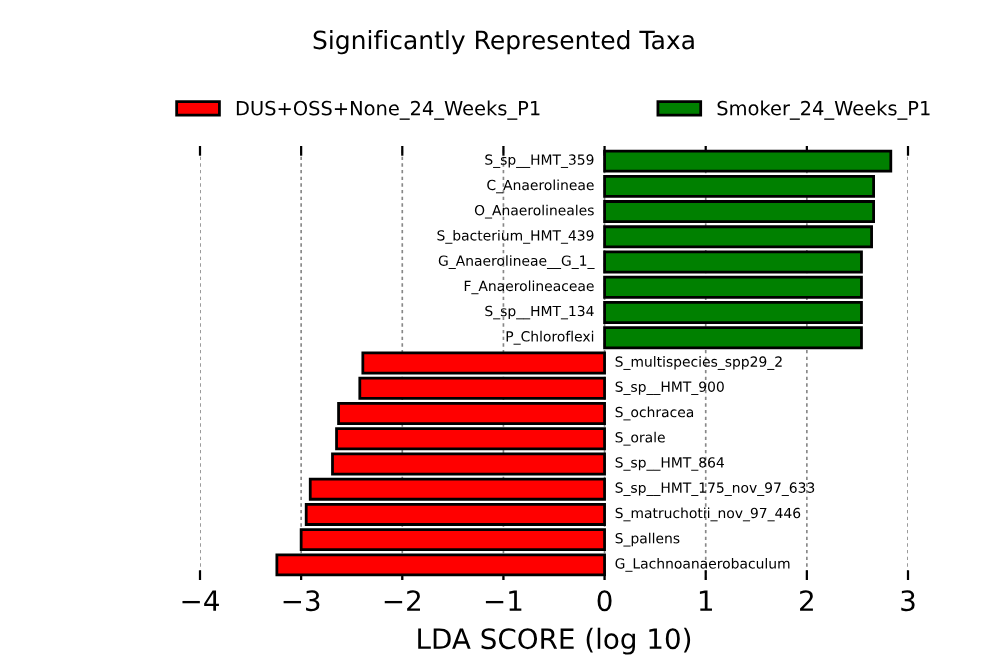 The width and height of the screenshot is (1008, 668). Describe the element at coordinates (806, 600) in the screenshot. I see `x-tick-label: 2` at that location.